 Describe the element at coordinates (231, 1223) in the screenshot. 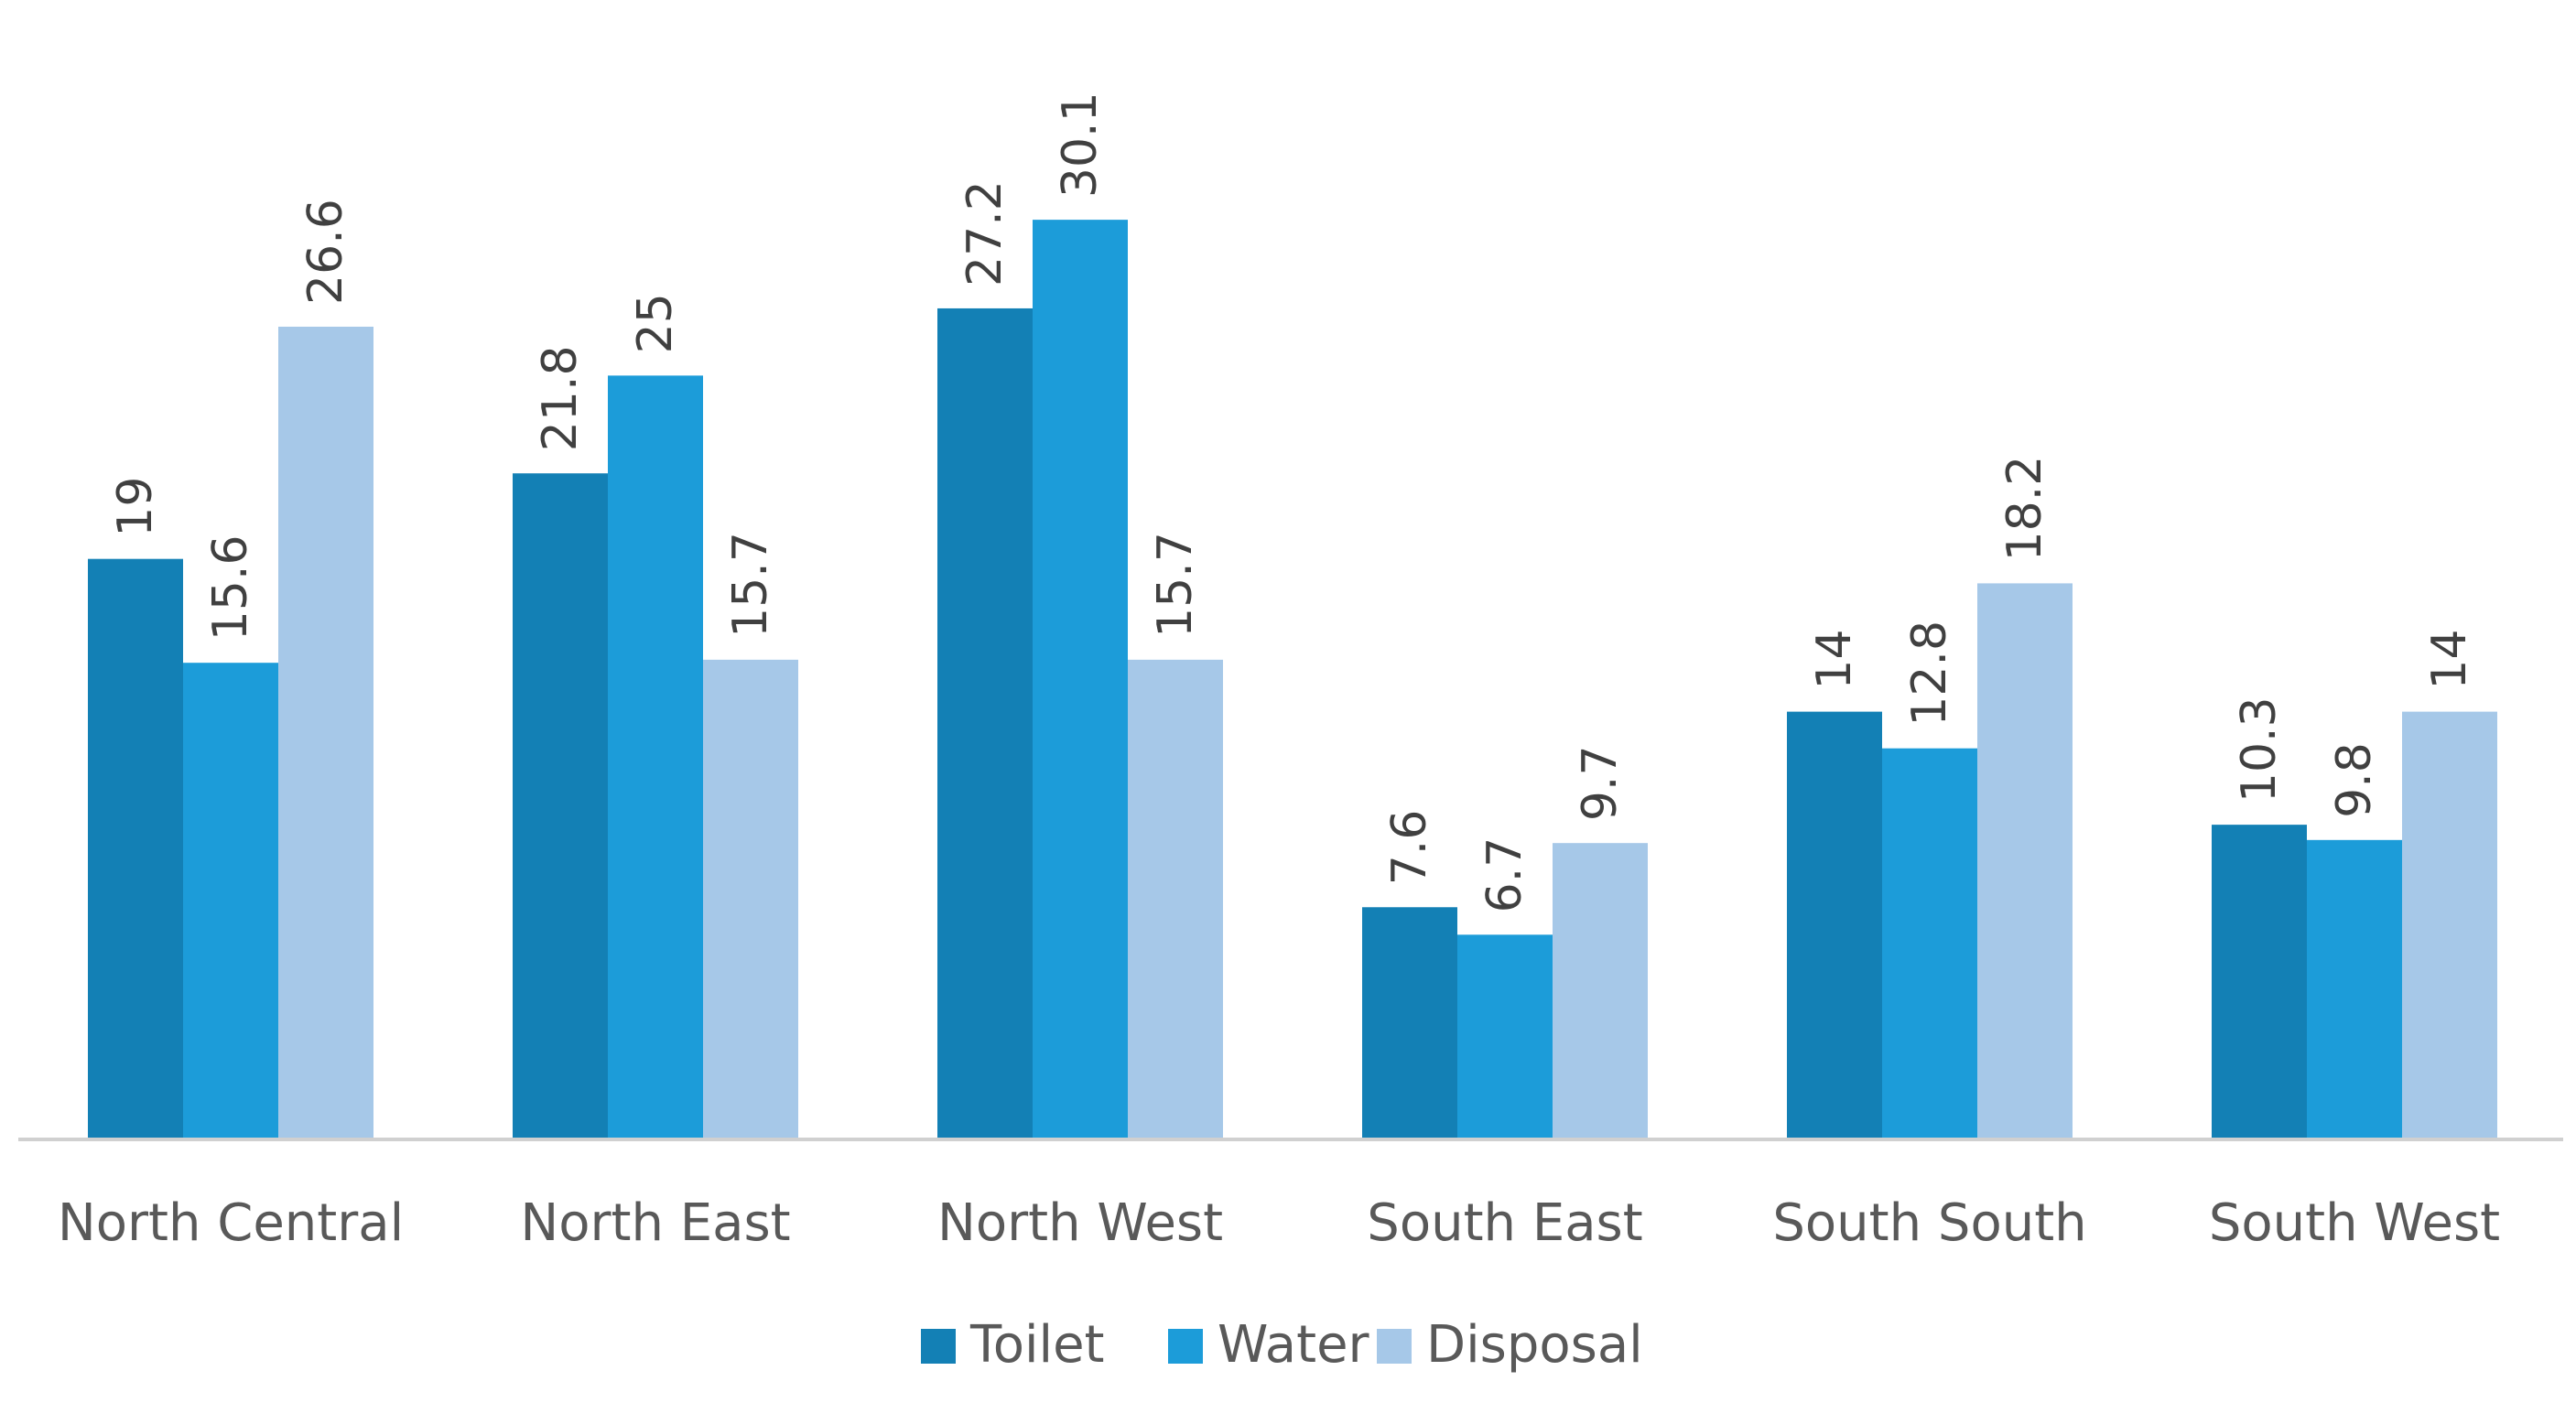

I see `x-tick-north-central: North Central` at that location.